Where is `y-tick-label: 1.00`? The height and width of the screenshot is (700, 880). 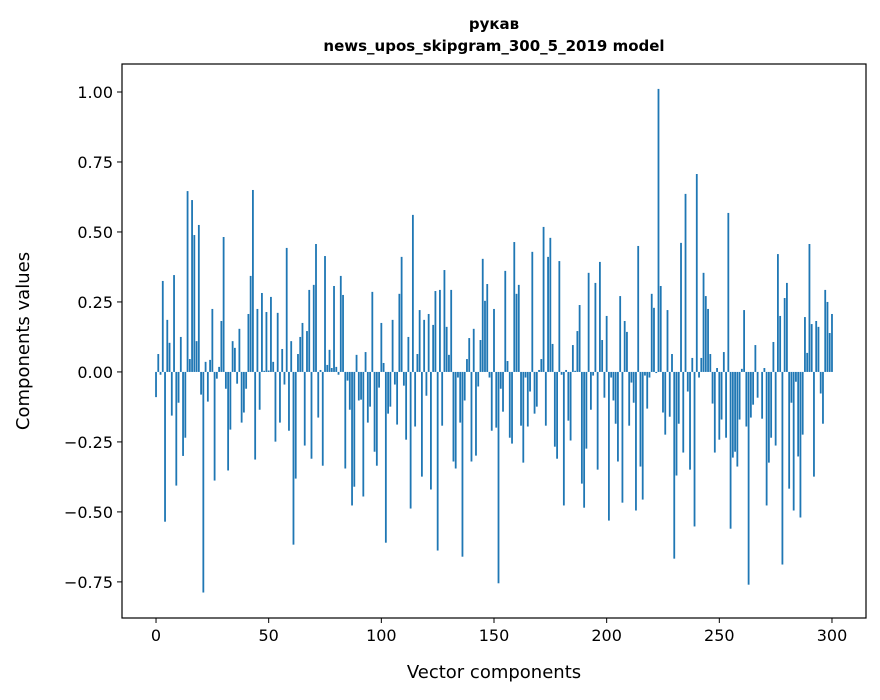 y-tick-label: 1.00 is located at coordinates (95, 92).